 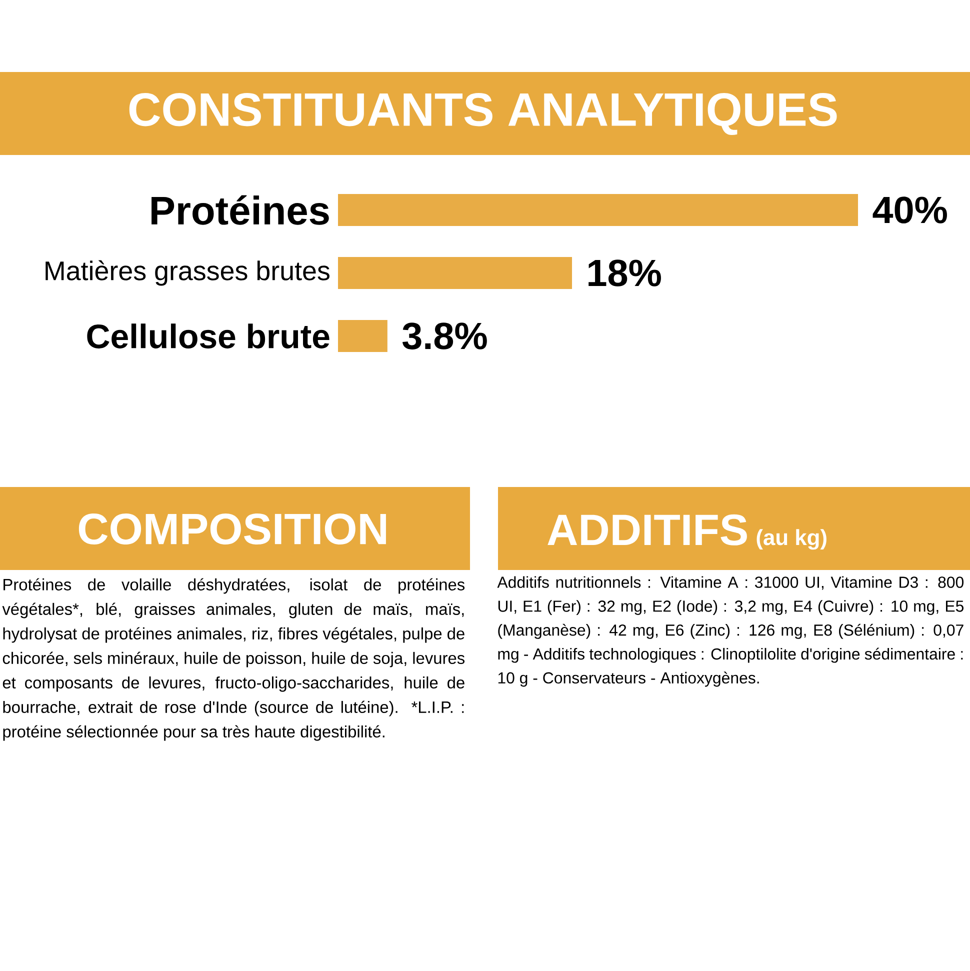 What do you see at coordinates (208, 336) in the screenshot?
I see `y-tick-label: Cellulose brute` at bounding box center [208, 336].